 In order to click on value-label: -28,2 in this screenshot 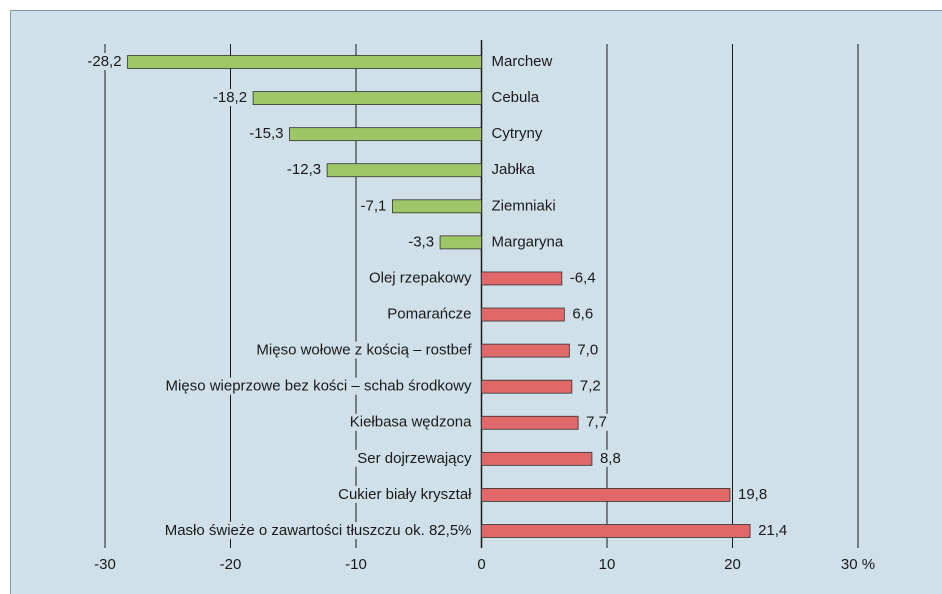, I will do `click(104, 61)`.